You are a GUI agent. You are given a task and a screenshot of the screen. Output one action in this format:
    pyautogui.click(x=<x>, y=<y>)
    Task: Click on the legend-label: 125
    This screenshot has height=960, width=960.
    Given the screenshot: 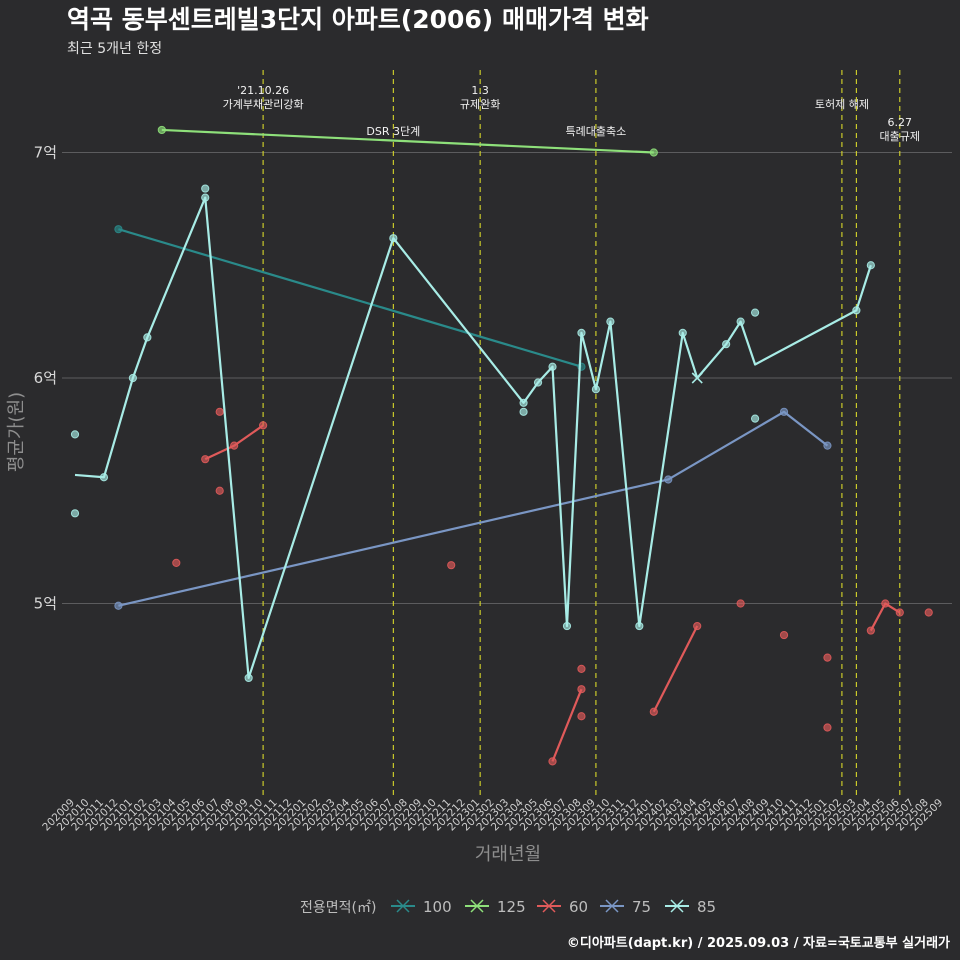 What is the action you would take?
    pyautogui.click(x=511, y=907)
    